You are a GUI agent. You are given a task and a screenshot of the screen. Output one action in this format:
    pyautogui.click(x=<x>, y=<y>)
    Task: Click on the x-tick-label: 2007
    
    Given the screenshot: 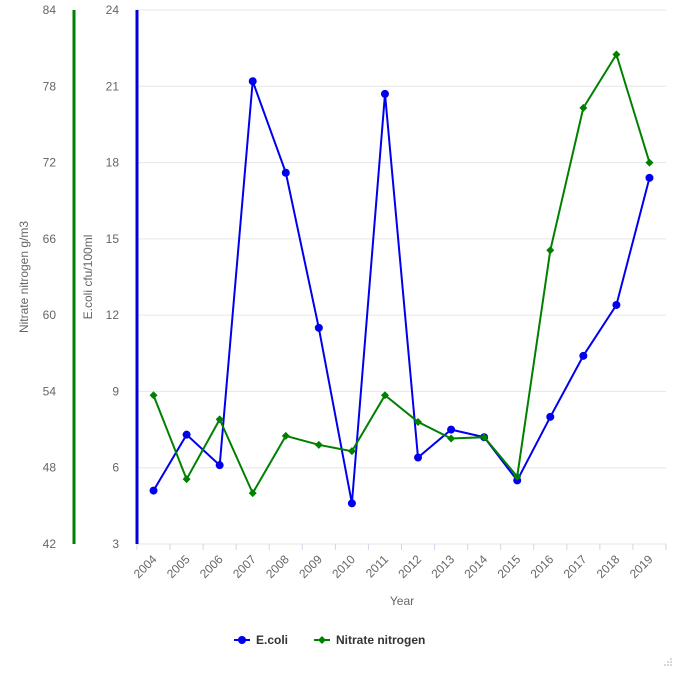 What is the action you would take?
    pyautogui.click(x=244, y=566)
    